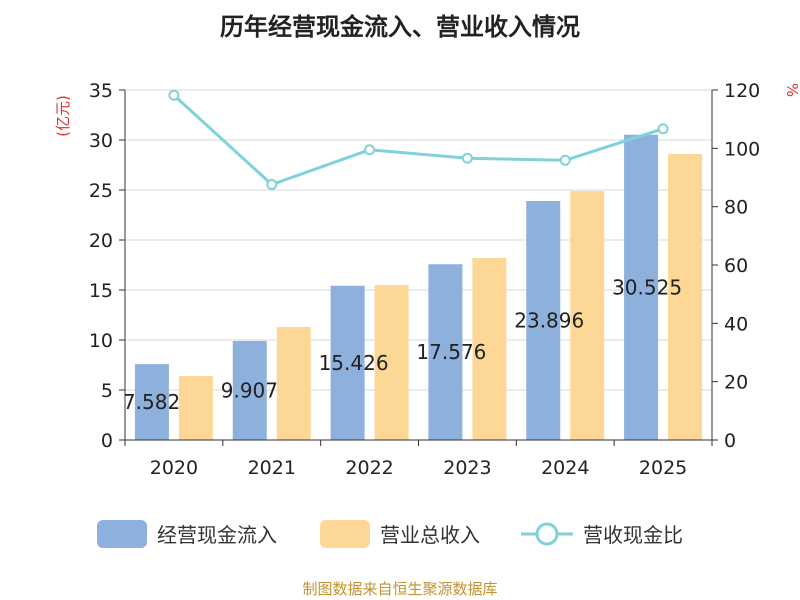  Describe the element at coordinates (399, 589) in the screenshot. I see `source-note: 制图数据来自恒生聚源数据库` at that location.